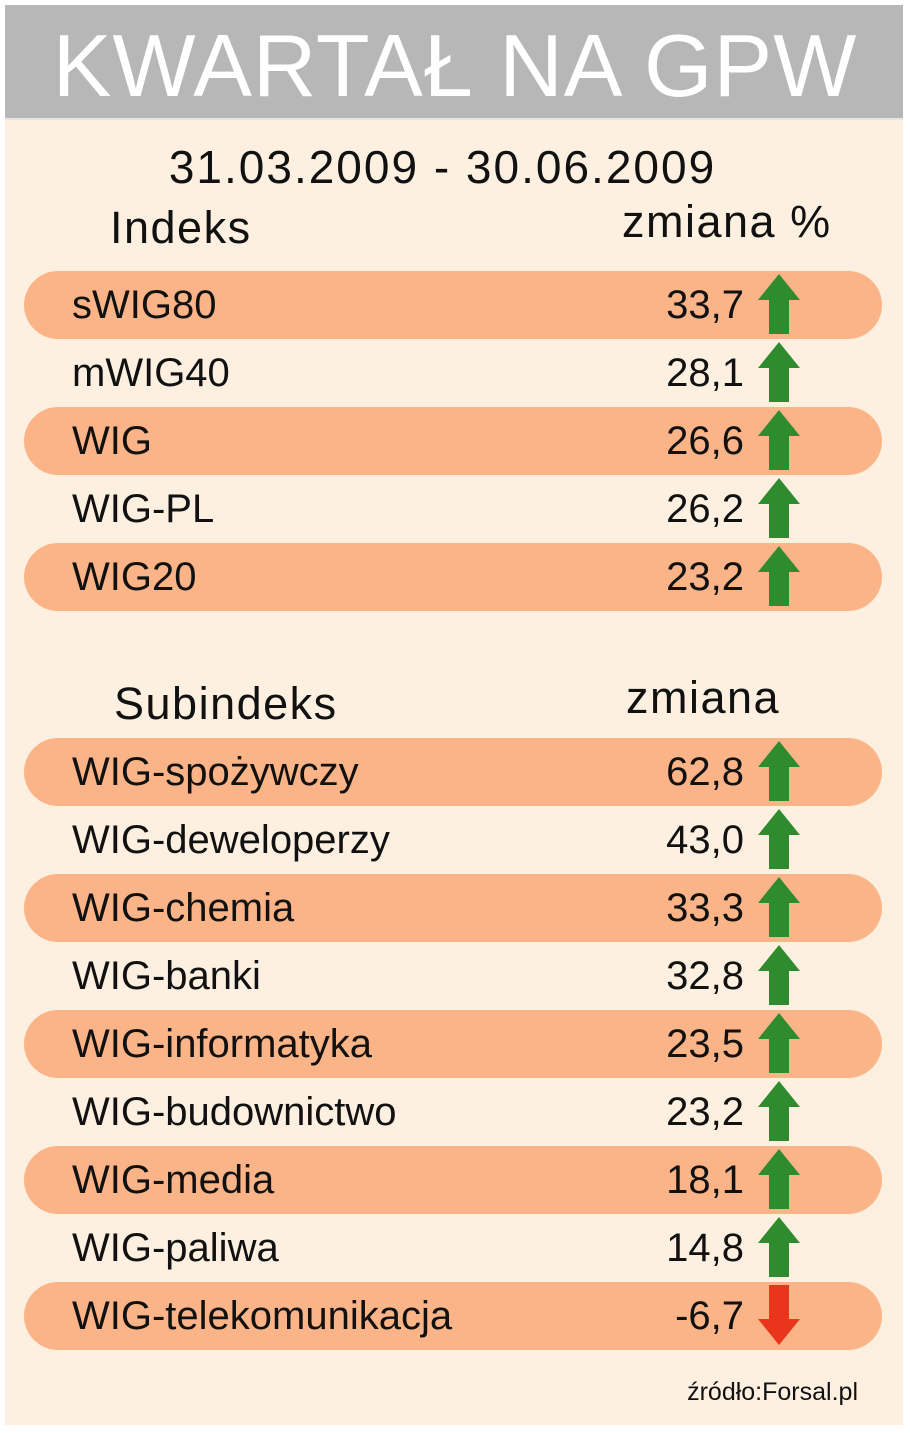 The image size is (910, 1433). Describe the element at coordinates (453, 577) in the screenshot. I see `table-row: WIG20 23,2` at that location.